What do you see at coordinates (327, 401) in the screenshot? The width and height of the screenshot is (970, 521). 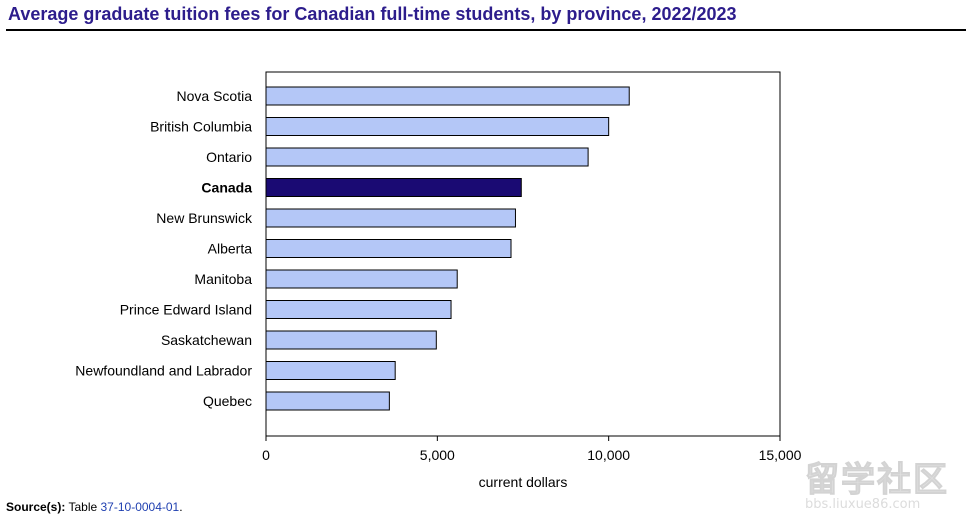 I see `bar-quebec` at bounding box center [327, 401].